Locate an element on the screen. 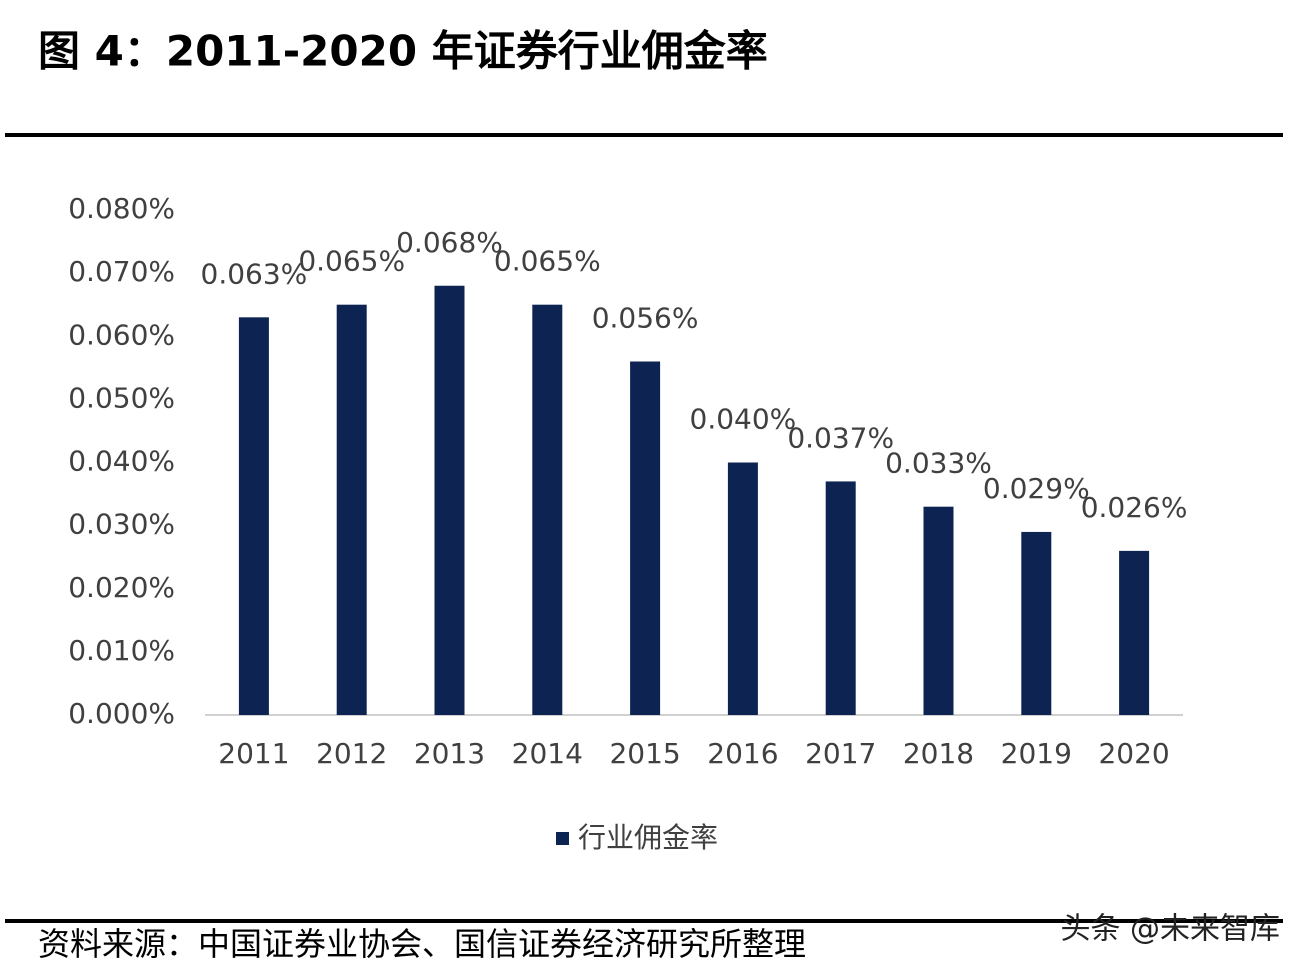 Image resolution: width=1308 pixels, height=974 pixels. value-label: 0.037% is located at coordinates (840, 437).